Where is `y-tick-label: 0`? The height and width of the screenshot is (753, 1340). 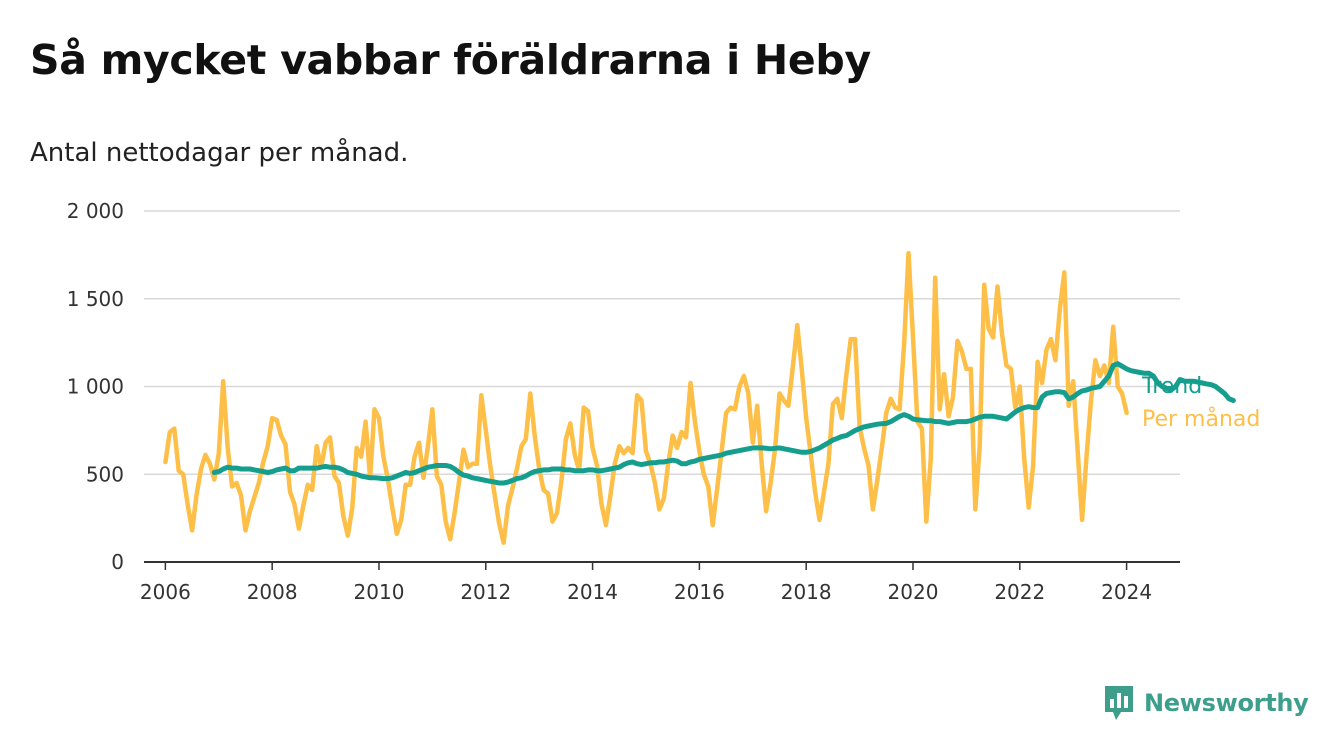 y-tick-label: 0 is located at coordinates (117, 562).